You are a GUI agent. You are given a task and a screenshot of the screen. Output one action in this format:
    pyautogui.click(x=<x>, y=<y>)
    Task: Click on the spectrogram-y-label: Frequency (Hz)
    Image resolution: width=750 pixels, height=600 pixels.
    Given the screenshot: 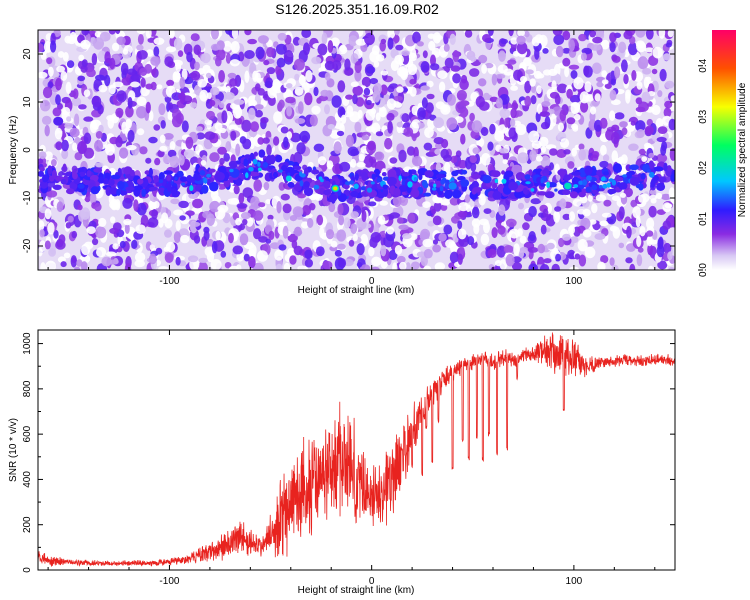 What is the action you would take?
    pyautogui.click(x=13, y=150)
    